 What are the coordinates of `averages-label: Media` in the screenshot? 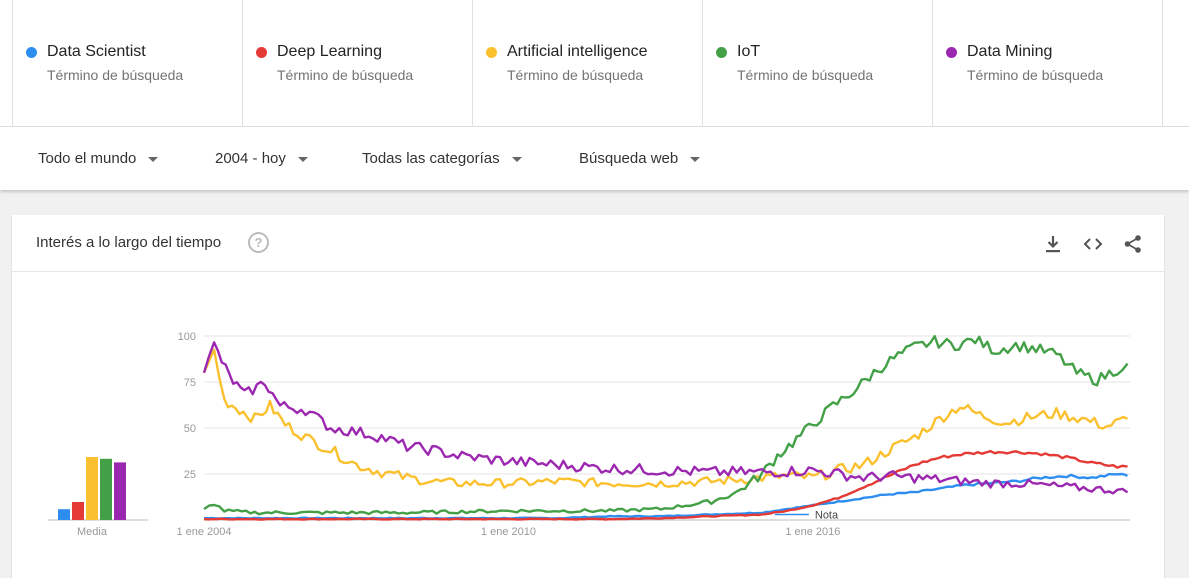 It's located at (92, 532).